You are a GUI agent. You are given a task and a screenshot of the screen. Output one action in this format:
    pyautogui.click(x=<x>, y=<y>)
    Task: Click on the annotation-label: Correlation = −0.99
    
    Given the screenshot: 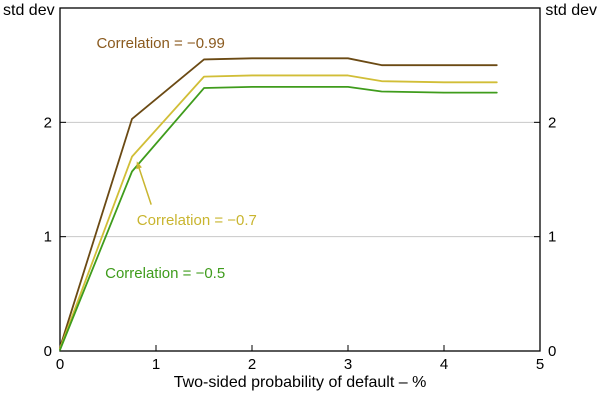 What is the action you would take?
    pyautogui.click(x=160, y=43)
    